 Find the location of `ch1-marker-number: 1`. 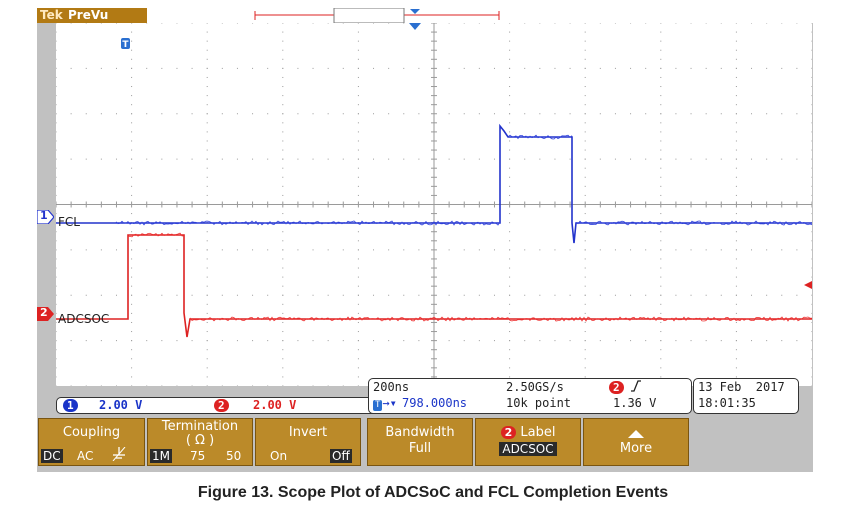

ch1-marker-number: 1 is located at coordinates (44, 215).